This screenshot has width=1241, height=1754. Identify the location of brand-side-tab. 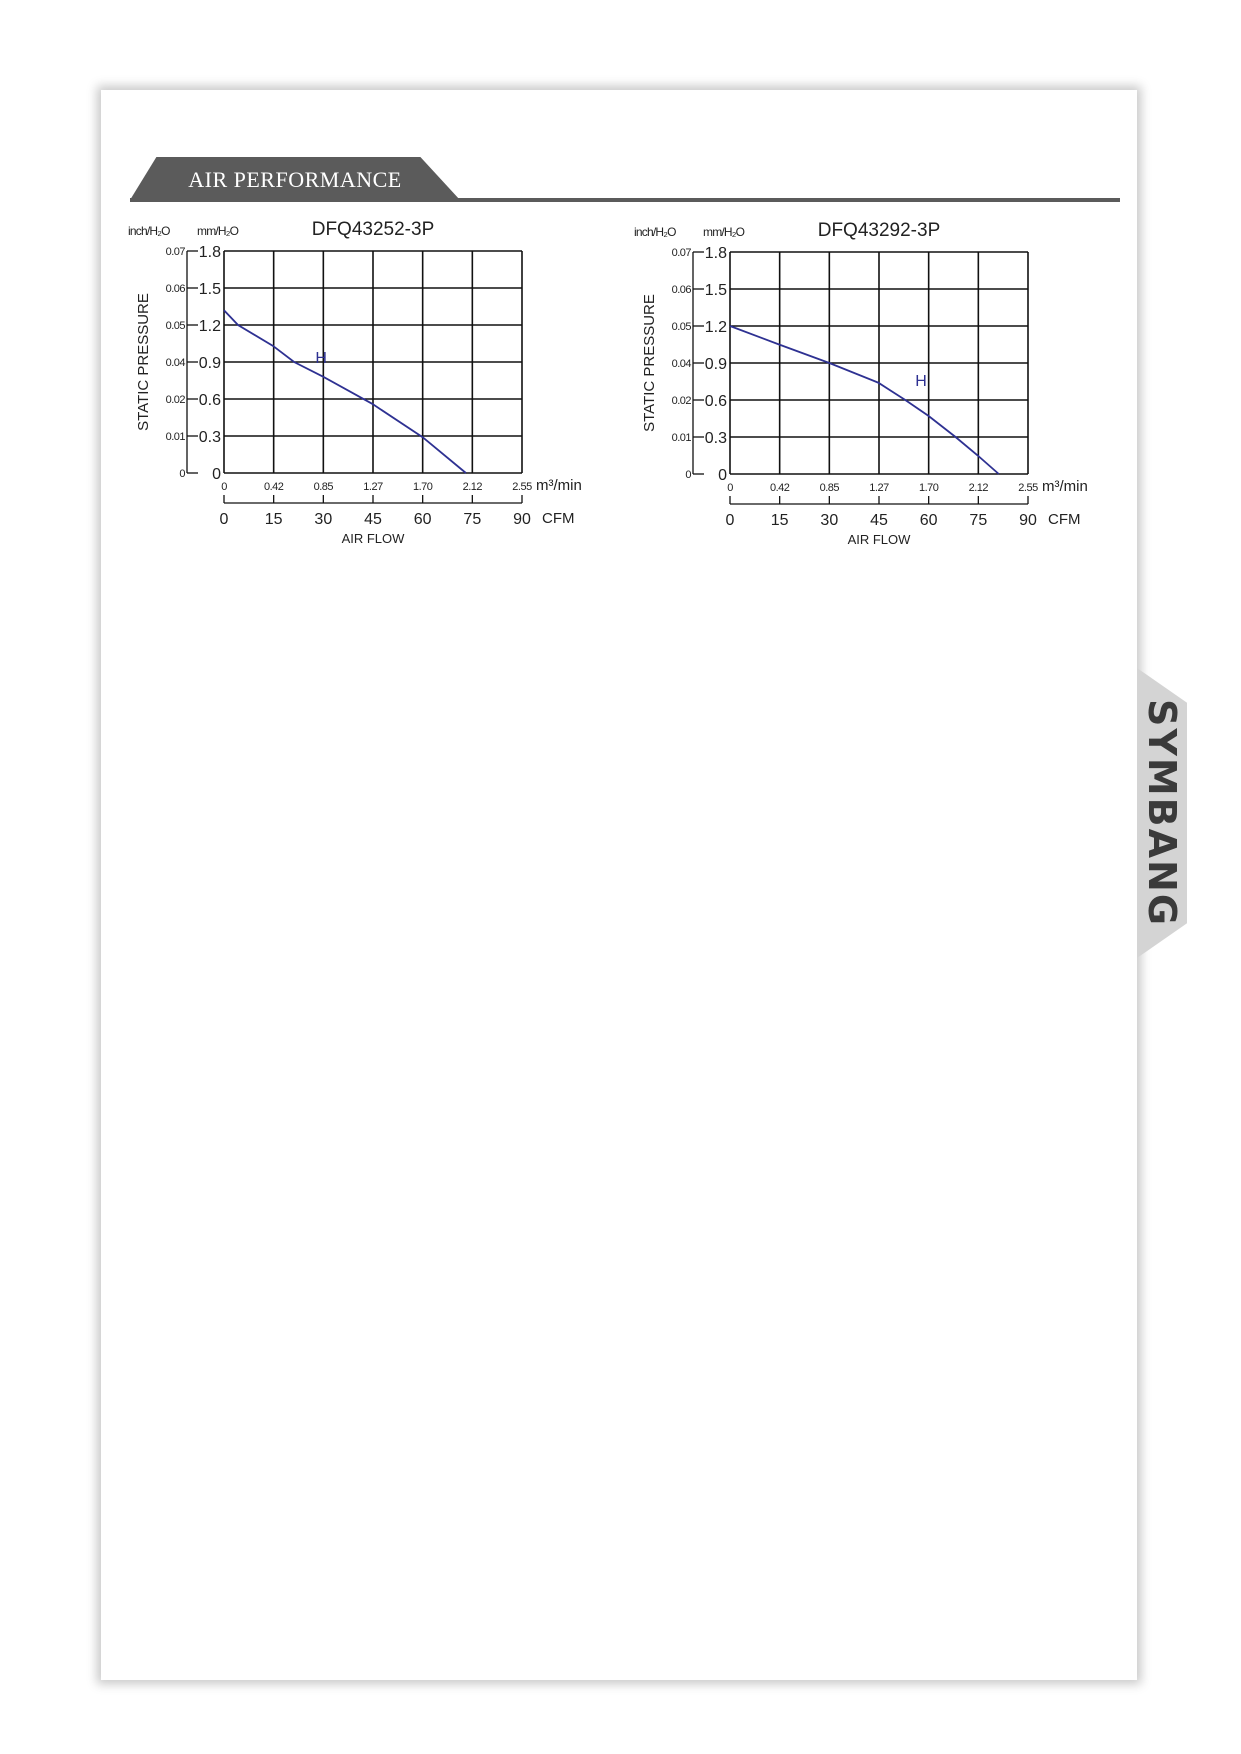
(1162, 813).